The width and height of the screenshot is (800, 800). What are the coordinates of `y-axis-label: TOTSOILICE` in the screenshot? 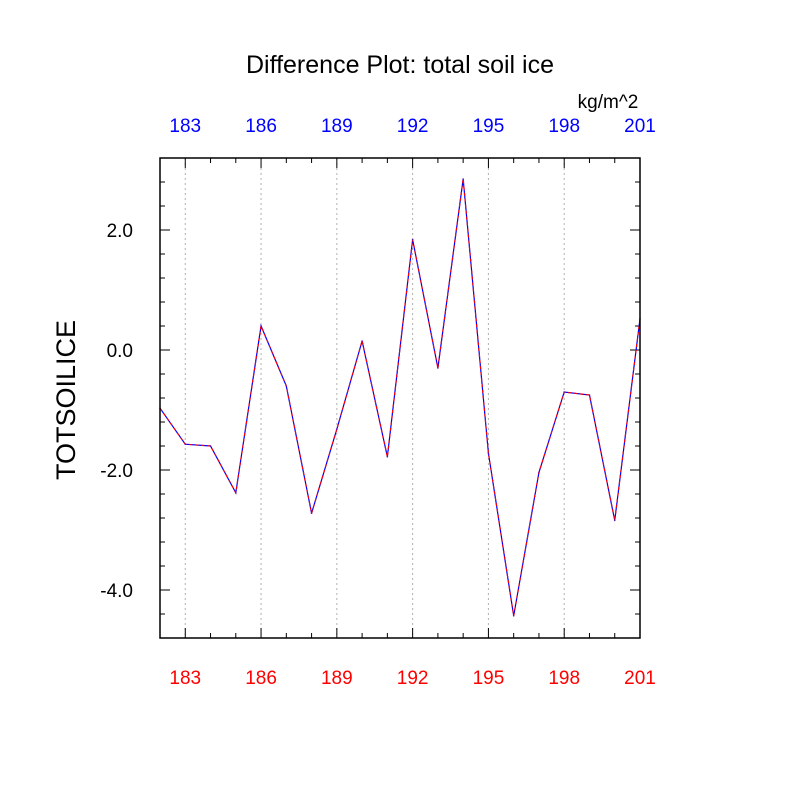 It's located at (66, 400).